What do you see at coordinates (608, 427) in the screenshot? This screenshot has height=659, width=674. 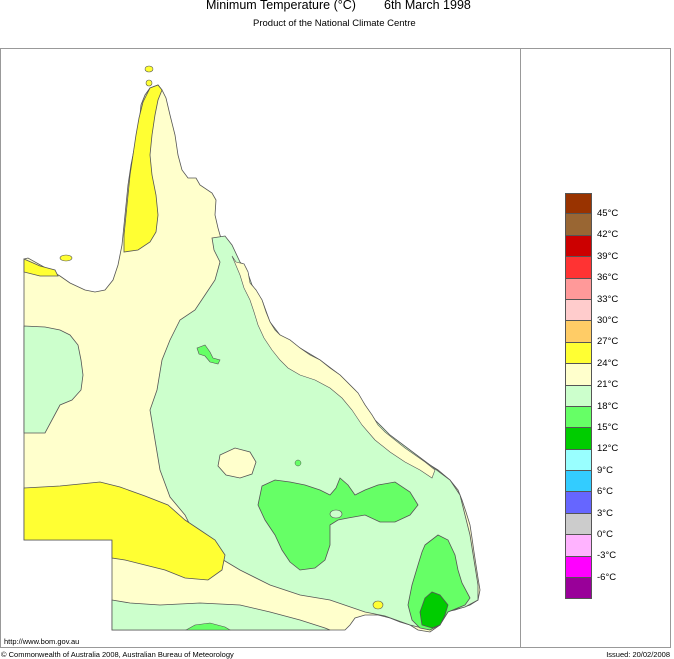 I see `legend-label: 15°C` at bounding box center [608, 427].